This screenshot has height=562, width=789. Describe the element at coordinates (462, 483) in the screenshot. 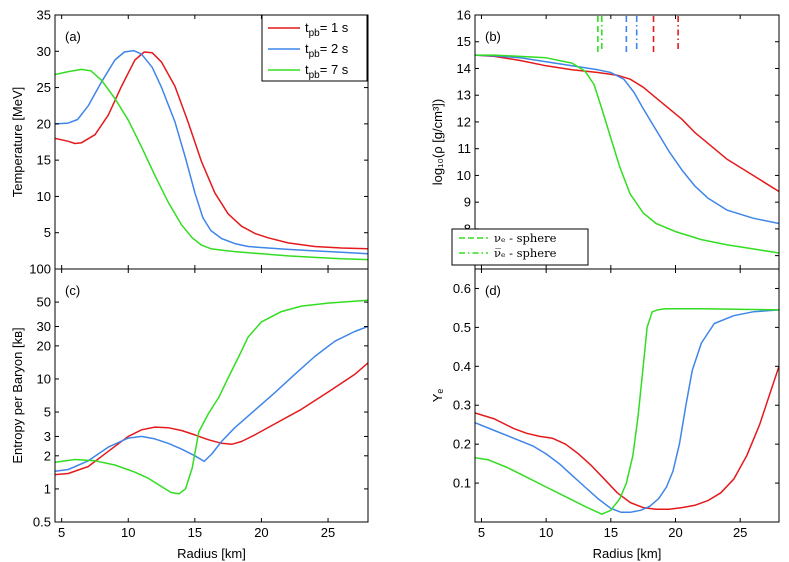

I see `y-tick-label: 0.1` at that location.